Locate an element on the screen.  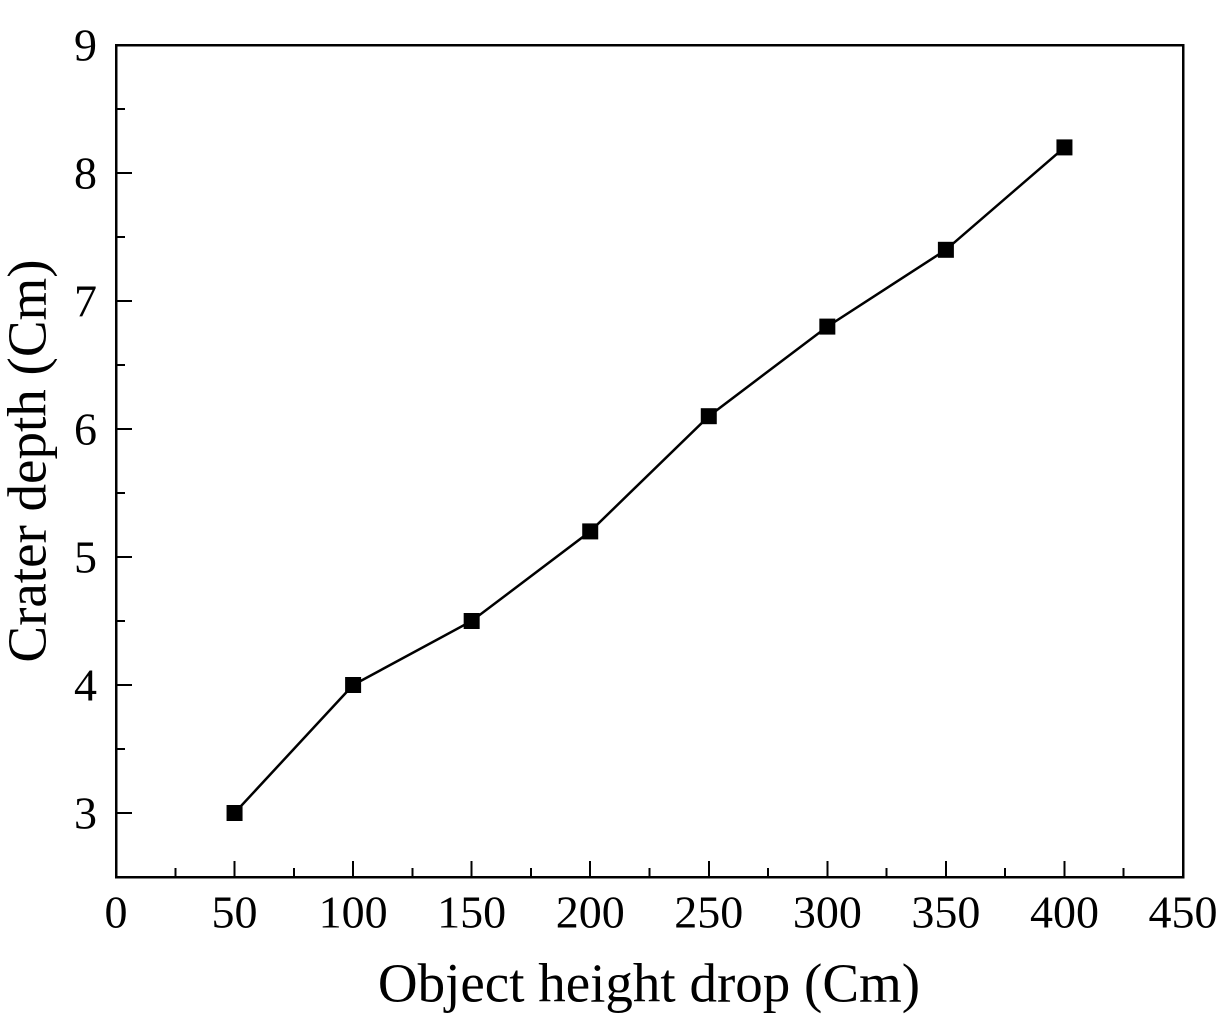
x-tick-label: 100 is located at coordinates (353, 912).